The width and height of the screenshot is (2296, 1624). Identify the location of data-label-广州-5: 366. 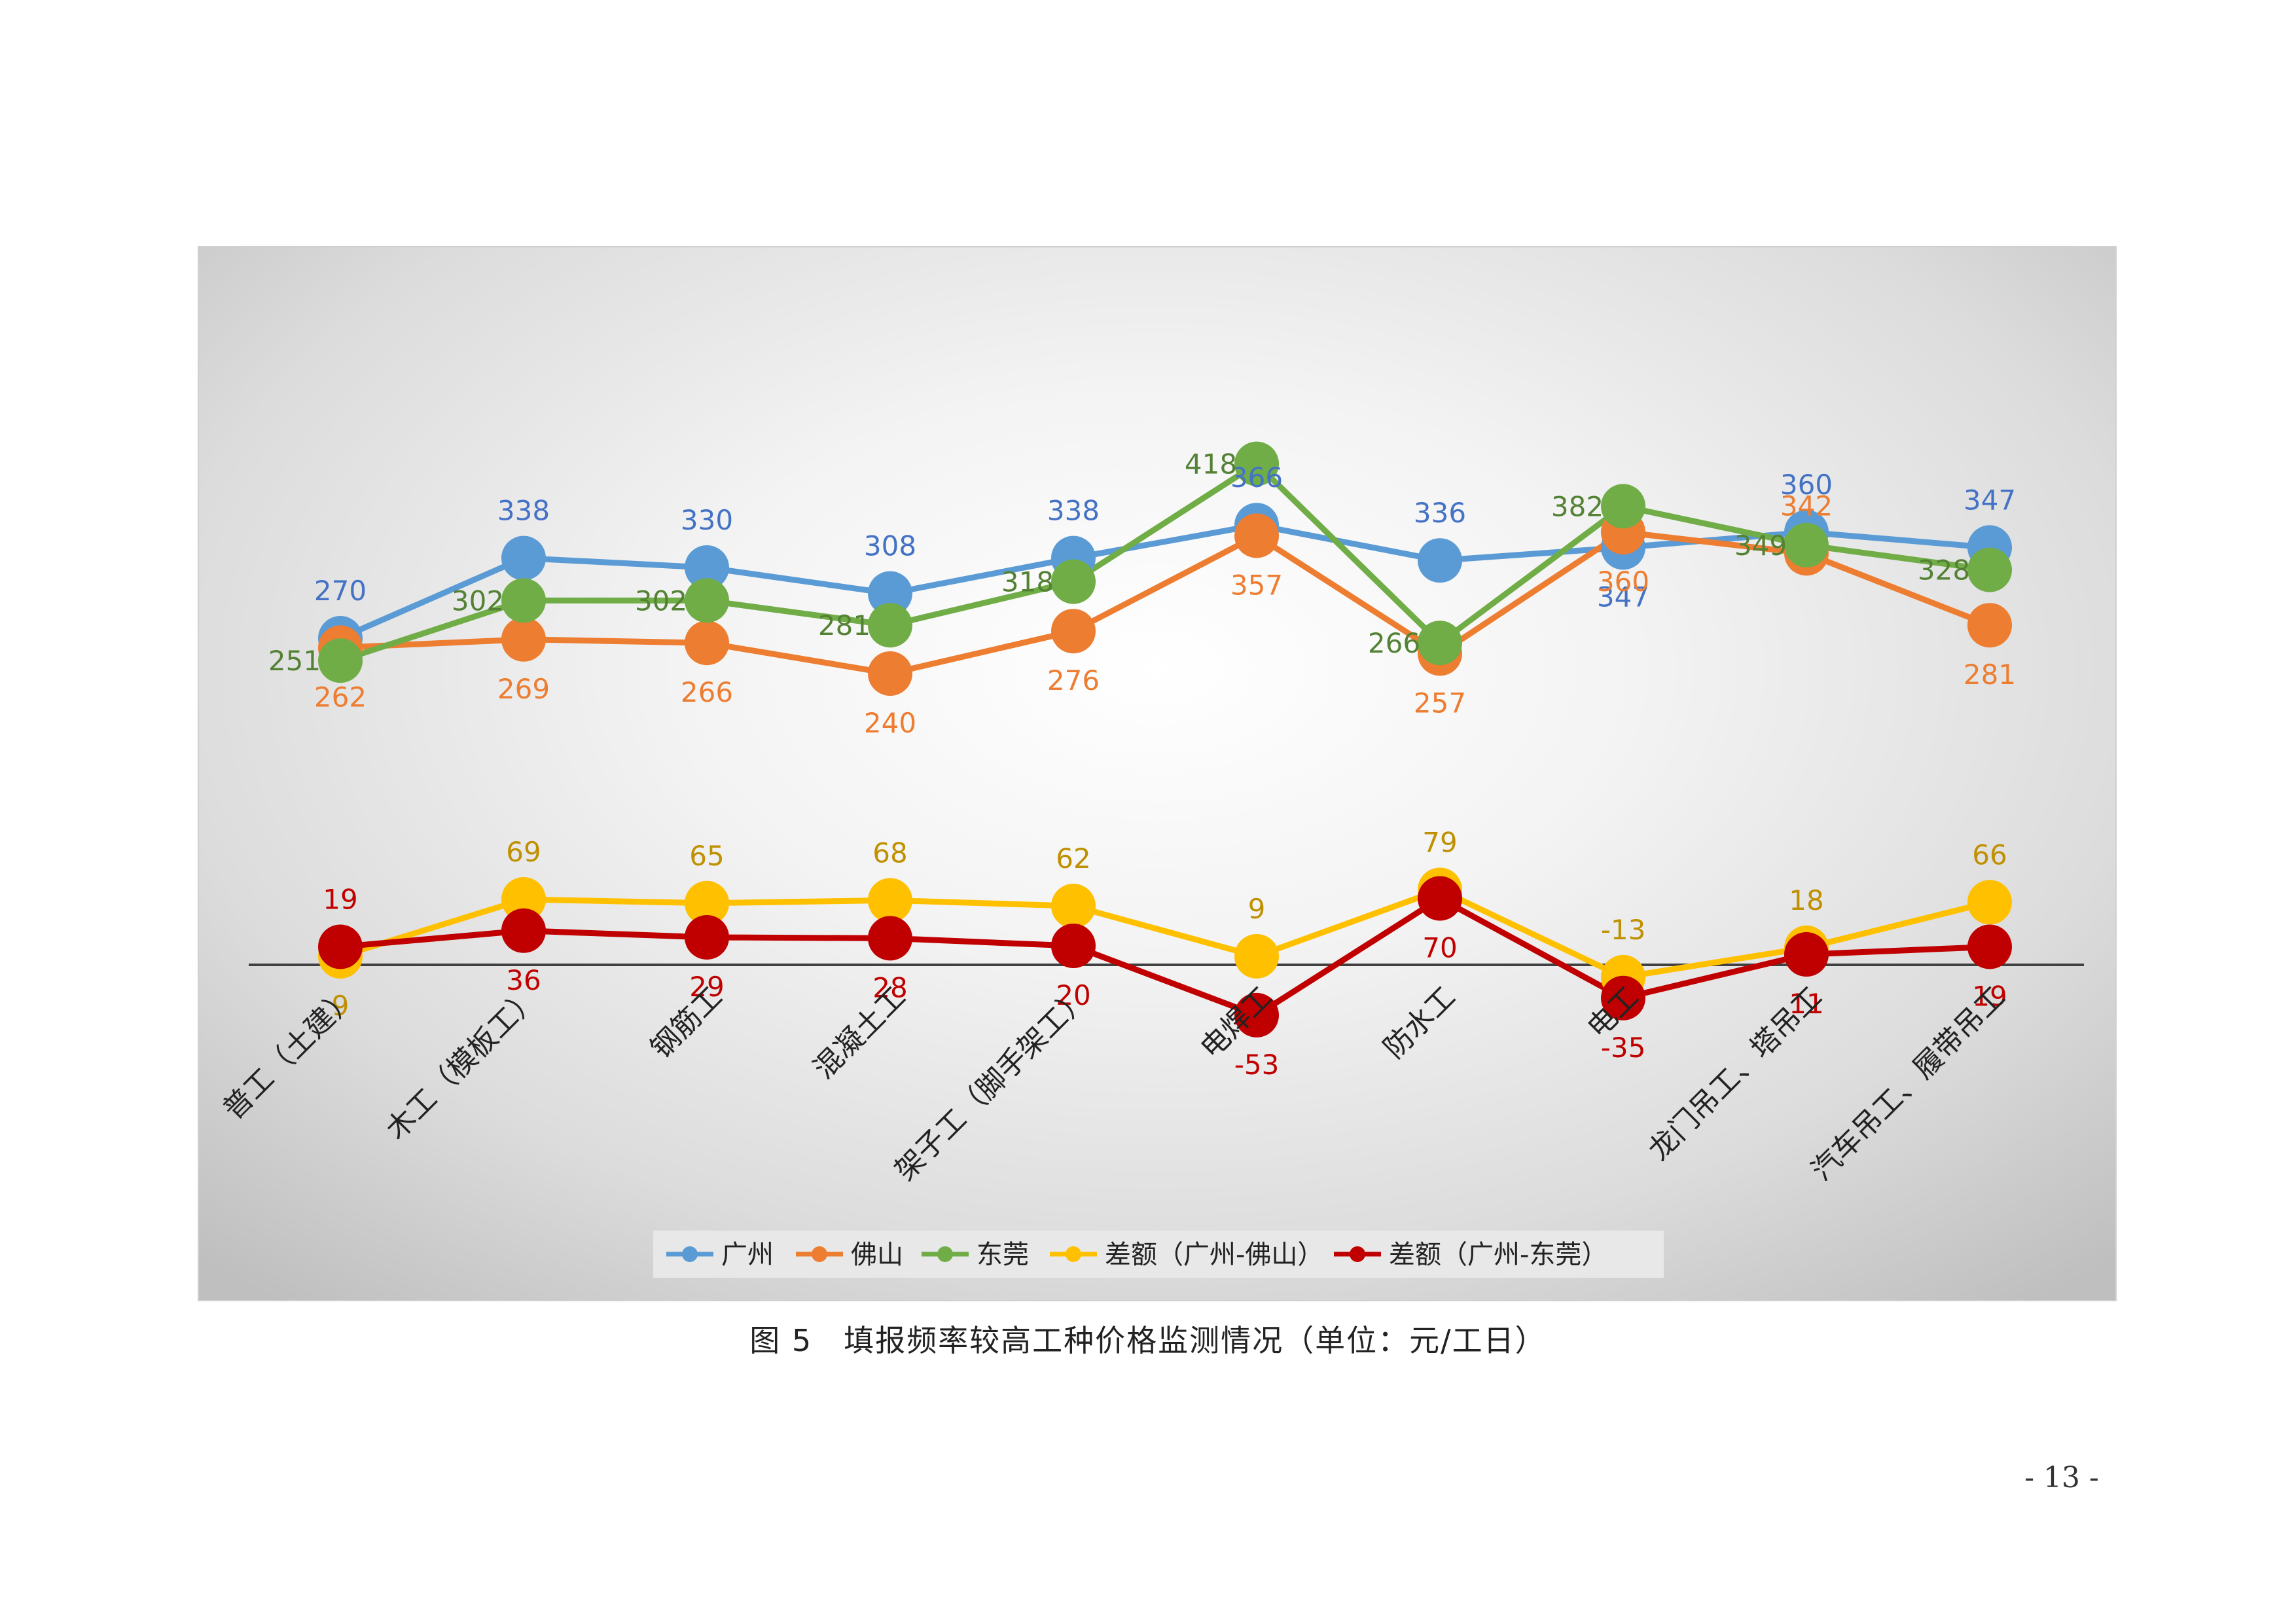
(1256, 477).